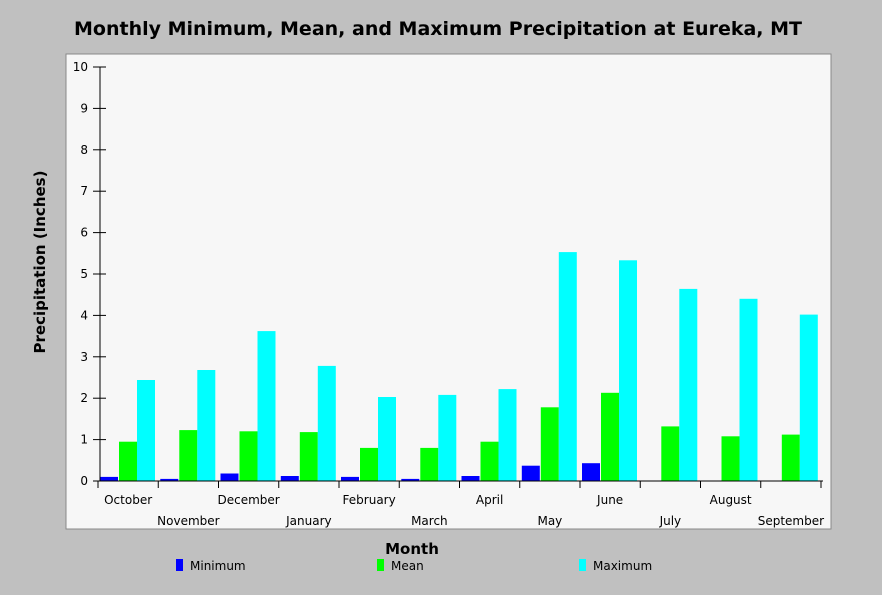  Describe the element at coordinates (84, 150) in the screenshot. I see `y-tick-label: 8` at that location.